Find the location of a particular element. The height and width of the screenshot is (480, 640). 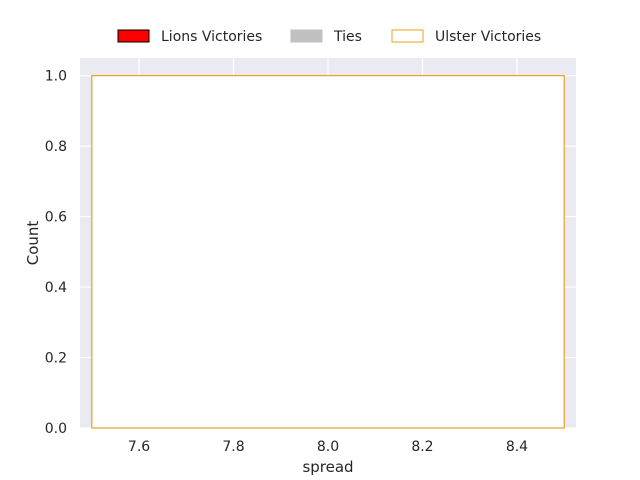

legend-swatch-ulster-victories is located at coordinates (407, 36).